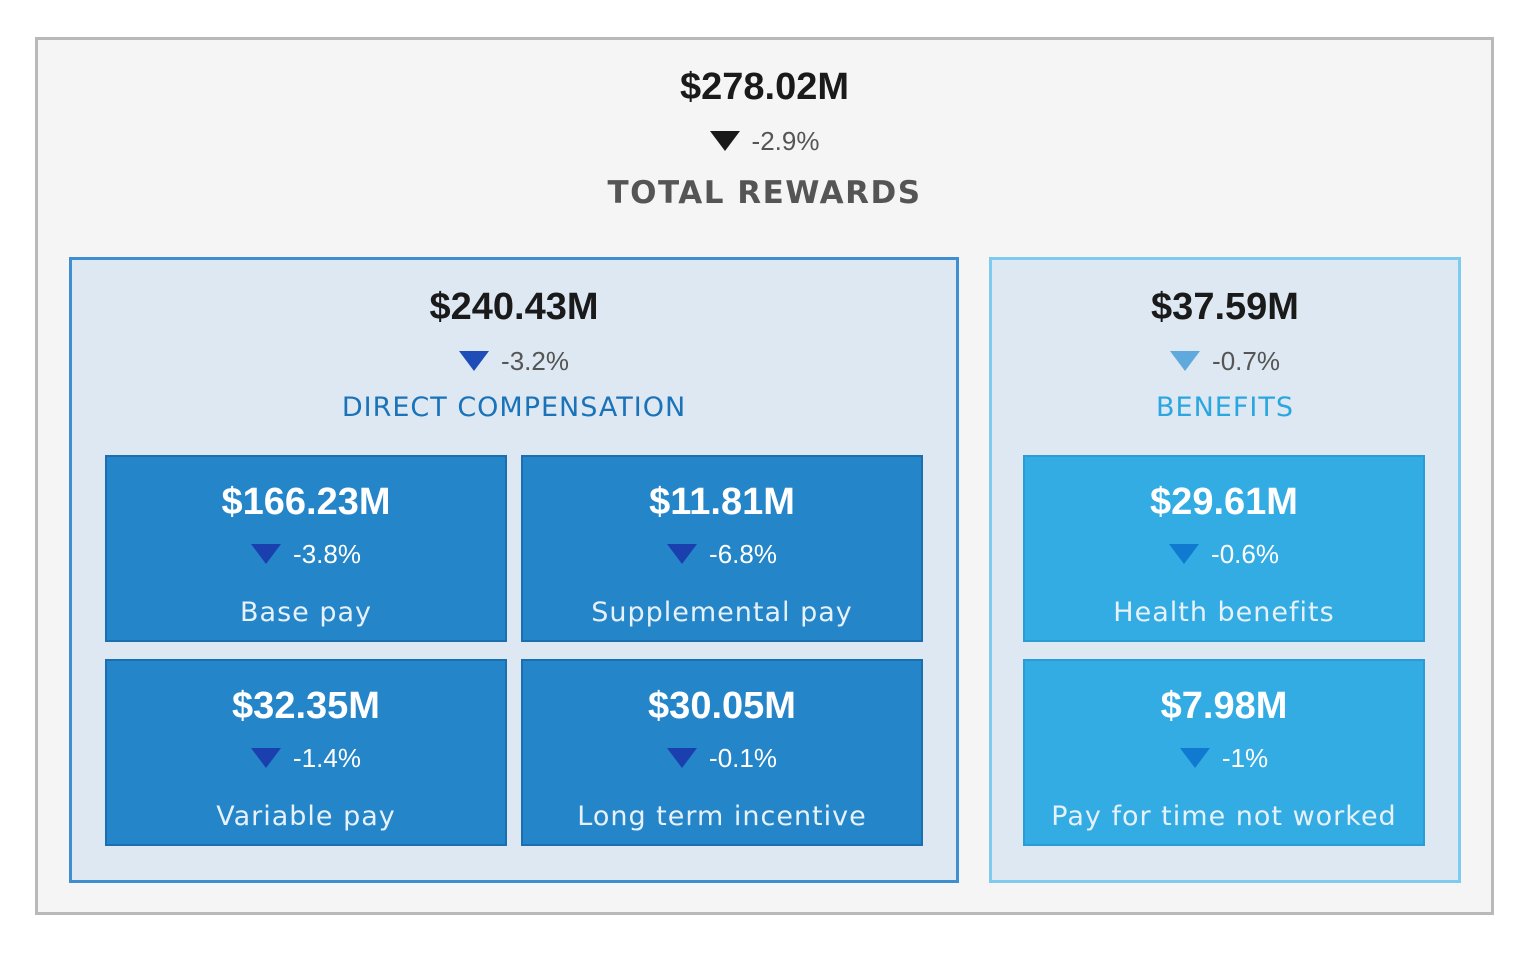 Image resolution: width=1532 pixels, height=956 pixels. What do you see at coordinates (764, 193) in the screenshot?
I see `total-rewards-label: TOTAL REWARDS` at bounding box center [764, 193].